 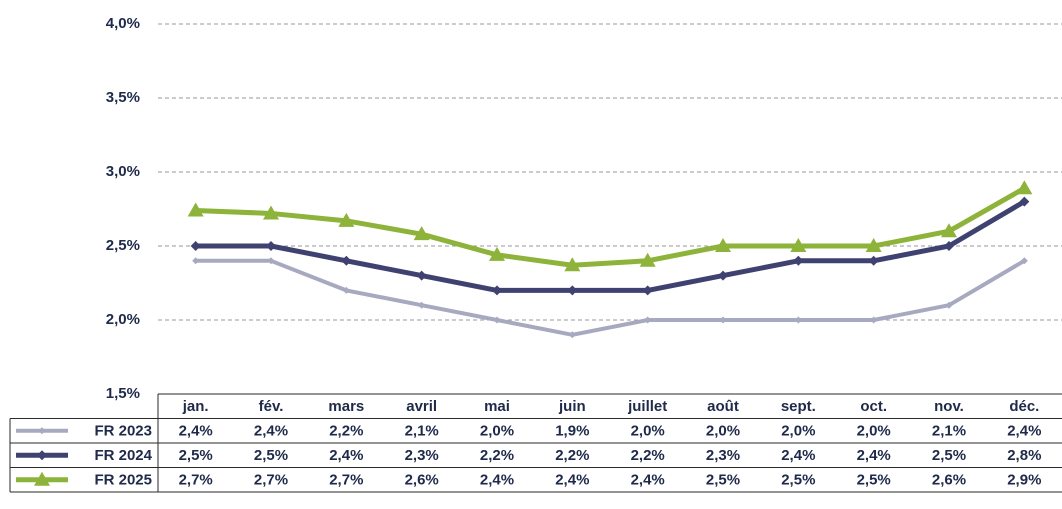 I want to click on legend-label: FR 2025, so click(x=123, y=480).